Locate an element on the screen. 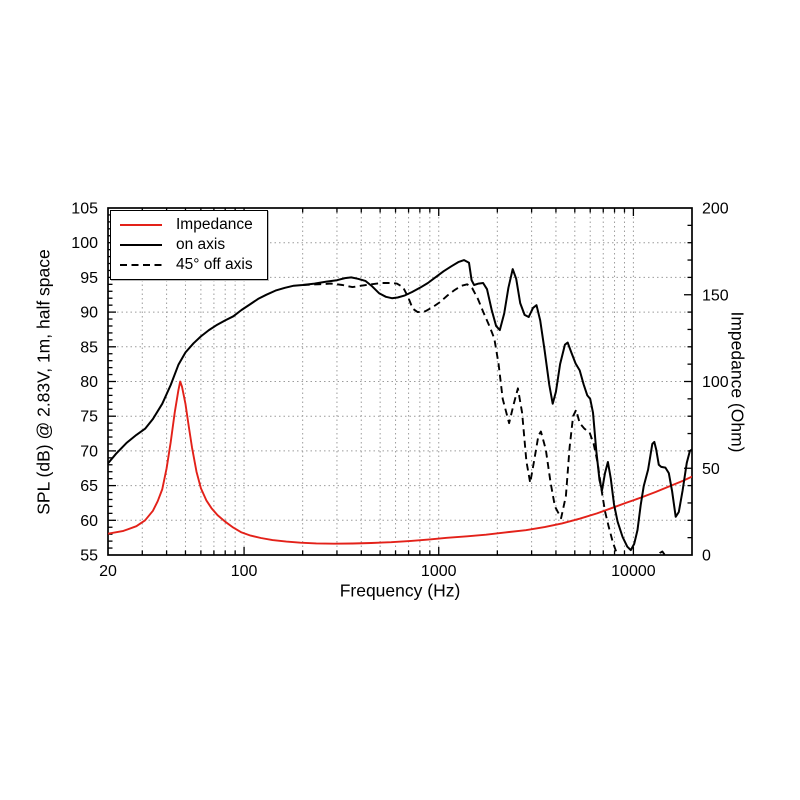 This screenshot has width=800, height=800. tick-label-y-left: 105 is located at coordinates (84, 209).